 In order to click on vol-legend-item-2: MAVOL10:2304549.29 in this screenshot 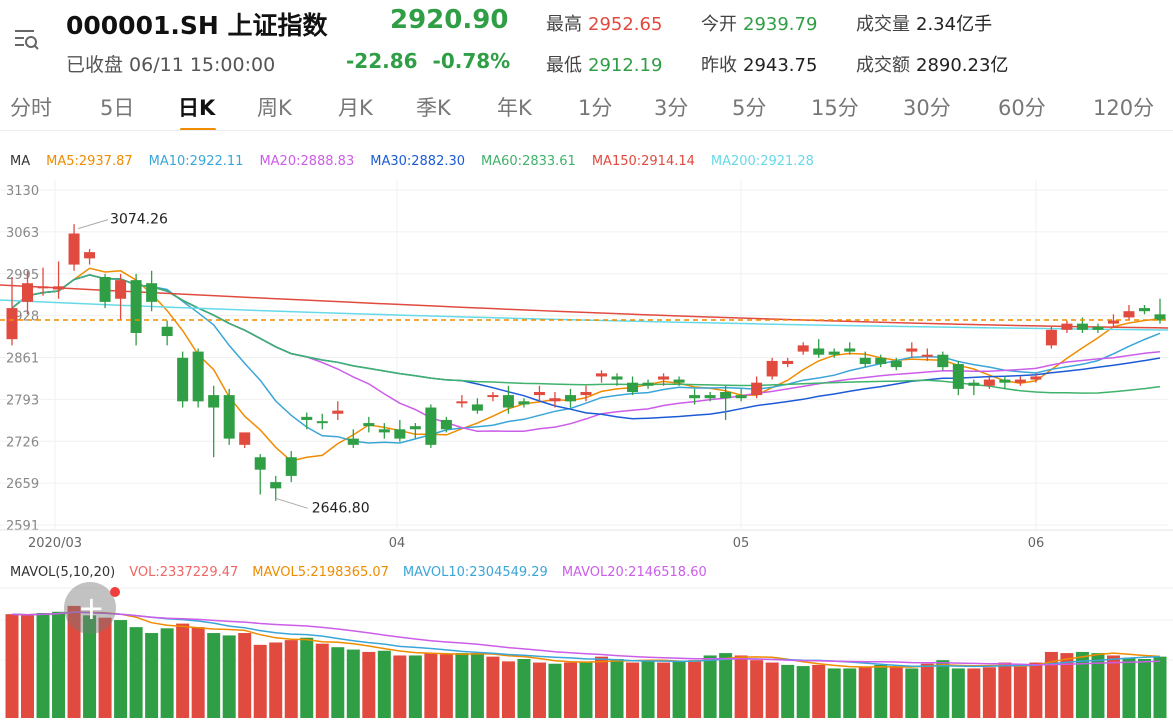, I will do `click(475, 572)`.